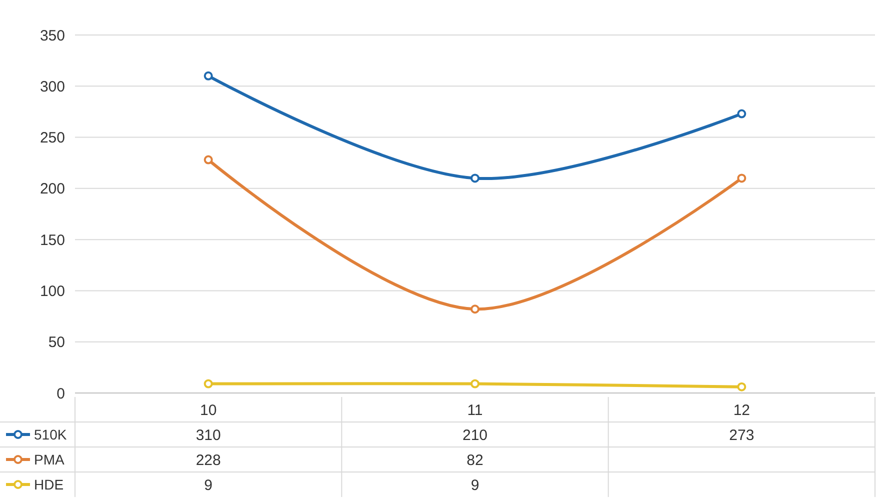 The width and height of the screenshot is (881, 504). What do you see at coordinates (741, 410) in the screenshot?
I see `x-tick-label: 12` at bounding box center [741, 410].